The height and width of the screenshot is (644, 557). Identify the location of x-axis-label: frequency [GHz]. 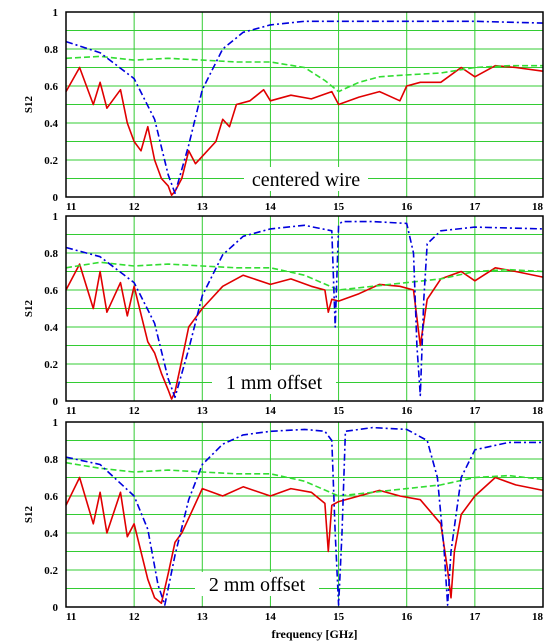
(314, 634).